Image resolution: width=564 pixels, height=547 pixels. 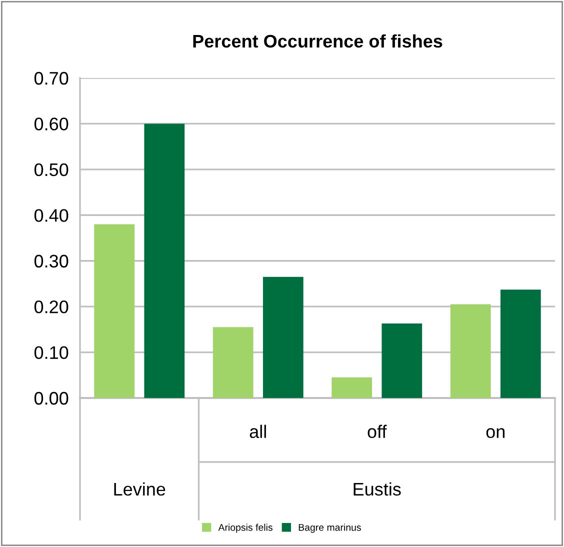 What do you see at coordinates (245, 528) in the screenshot?
I see `legend-label: Ariopsis felis` at bounding box center [245, 528].